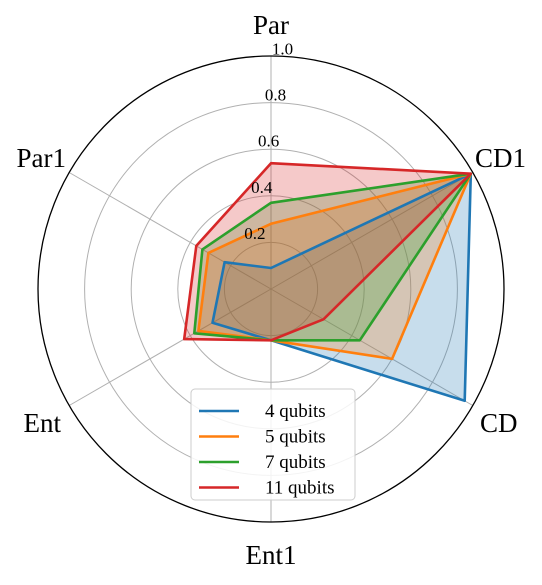 Image resolution: width=542 pixels, height=585 pixels. What do you see at coordinates (295, 411) in the screenshot?
I see `legend-label-0: 4 qubits` at bounding box center [295, 411].